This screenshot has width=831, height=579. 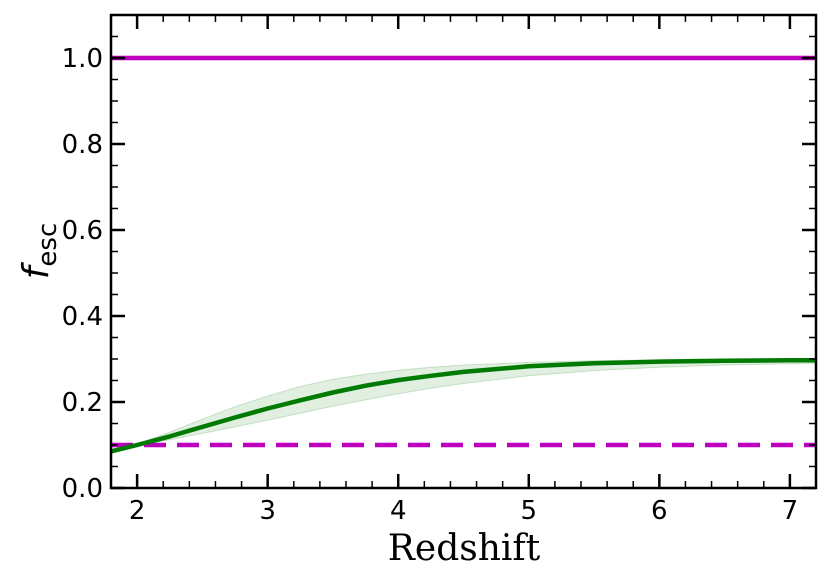 I want to click on y-tick-label: 0.6, so click(x=82, y=231).